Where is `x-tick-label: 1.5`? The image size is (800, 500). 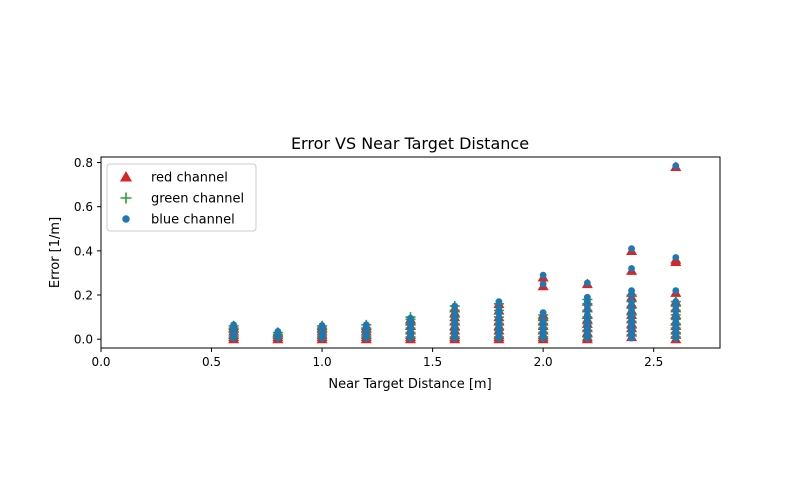
x-tick-label: 1.5 is located at coordinates (432, 362).